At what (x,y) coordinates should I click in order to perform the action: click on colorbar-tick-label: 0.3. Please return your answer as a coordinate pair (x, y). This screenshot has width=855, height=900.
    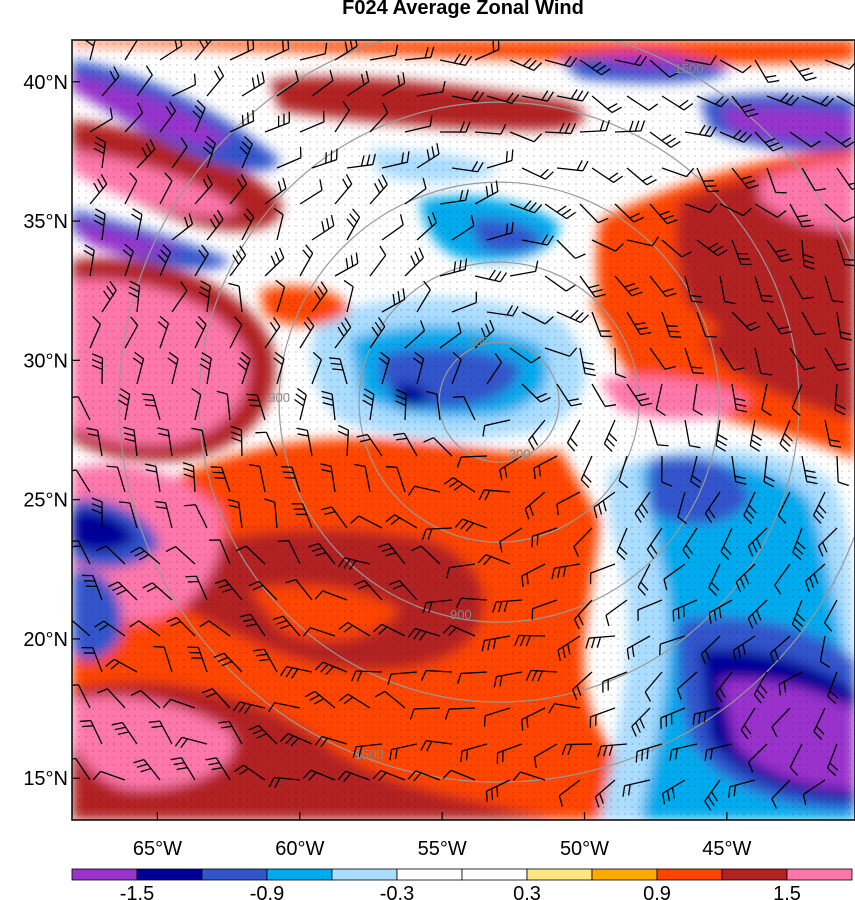
    Looking at the image, I should click on (527, 891).